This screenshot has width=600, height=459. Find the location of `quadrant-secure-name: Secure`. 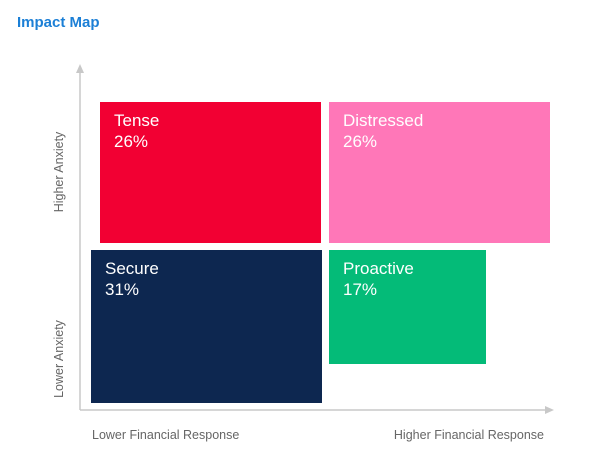

quadrant-secure-name: Secure is located at coordinates (132, 268).